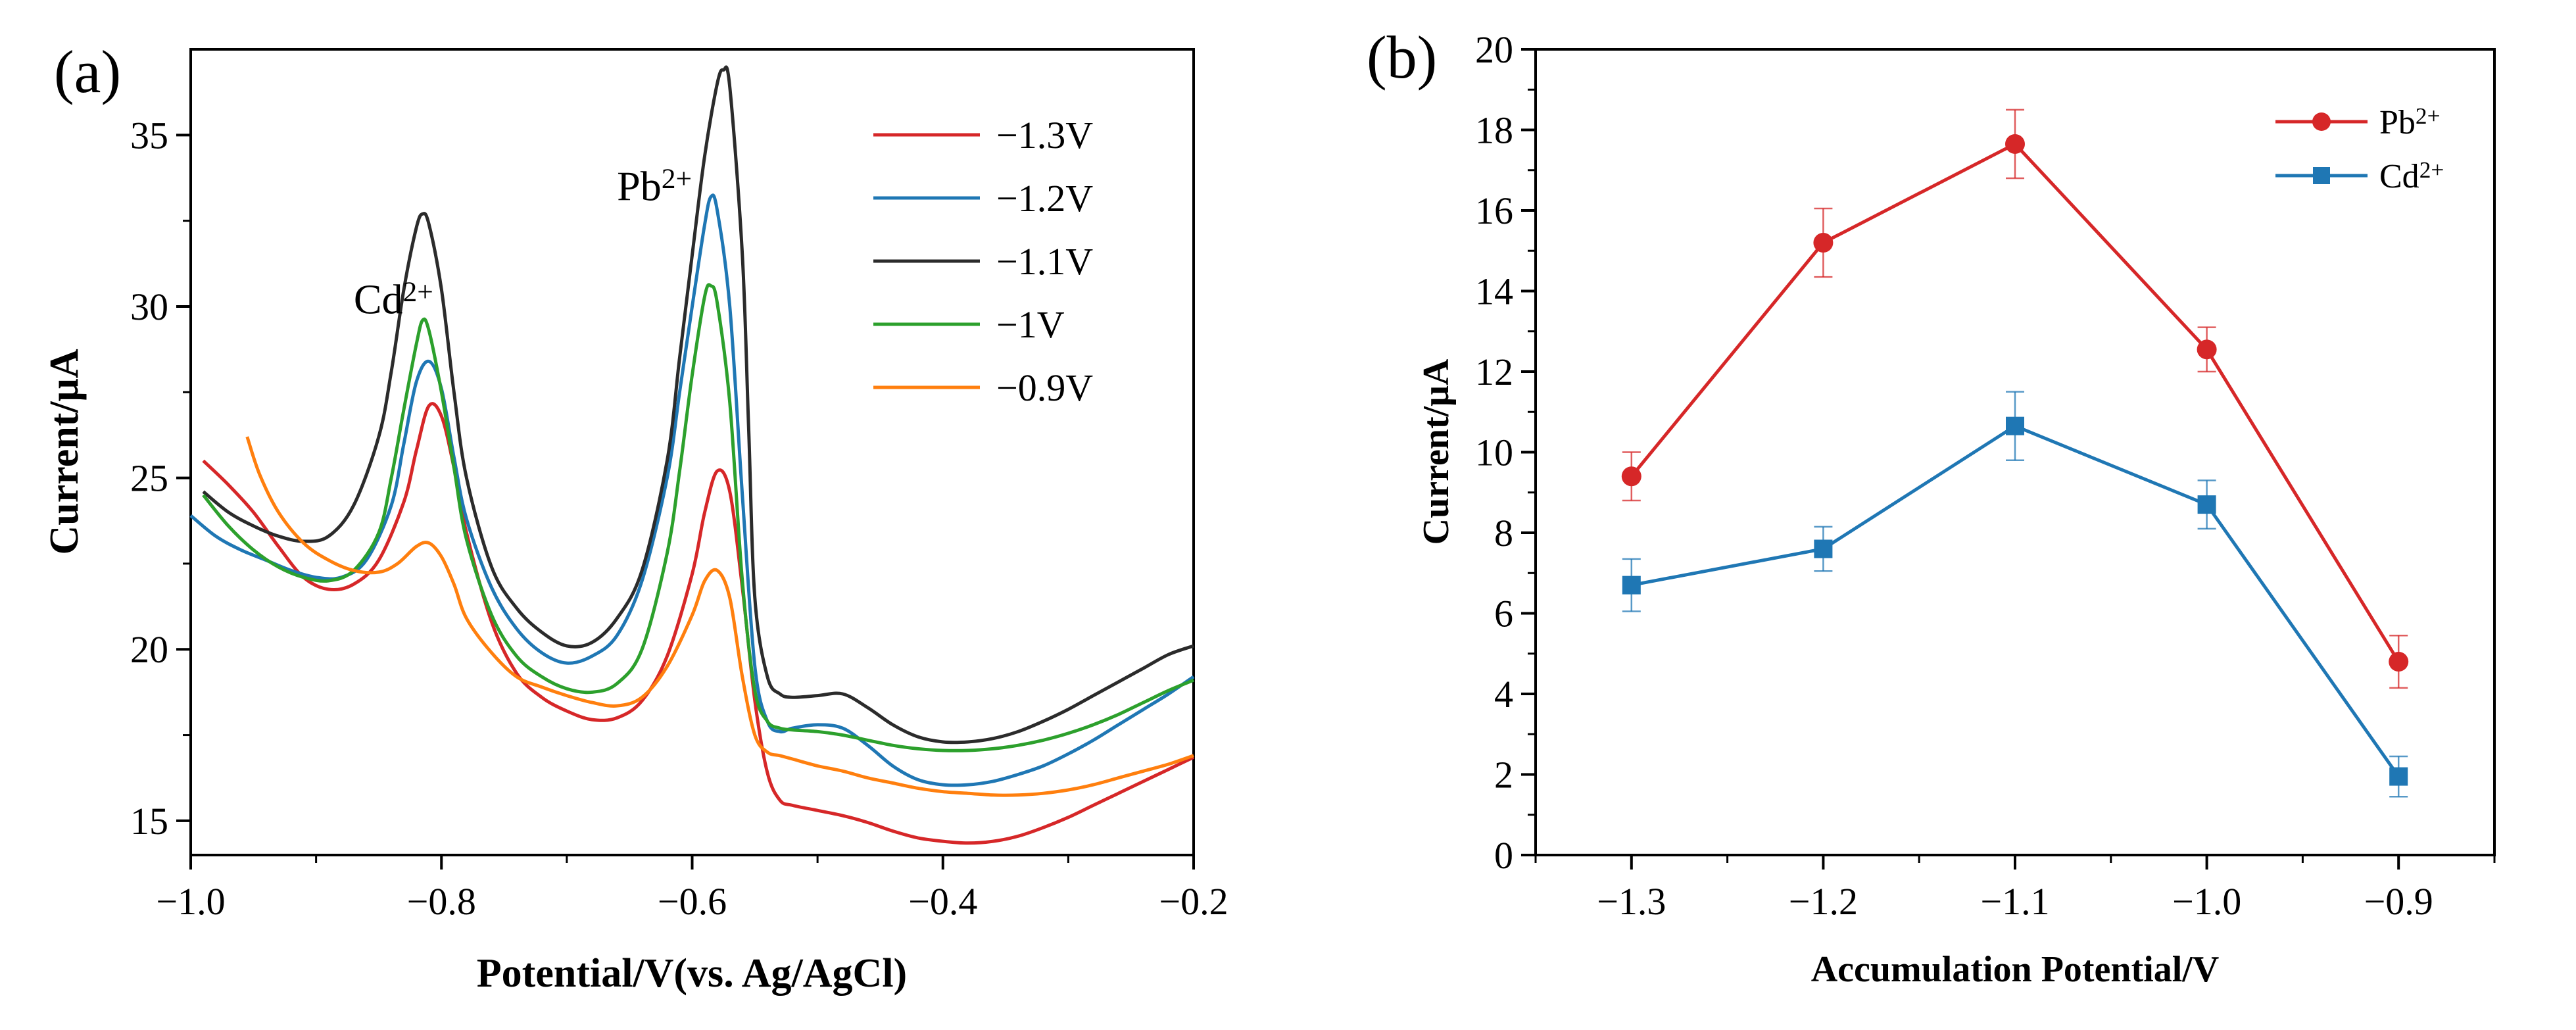  Describe the element at coordinates (442, 901) in the screenshot. I see `x-tick-label: −0.8` at that location.